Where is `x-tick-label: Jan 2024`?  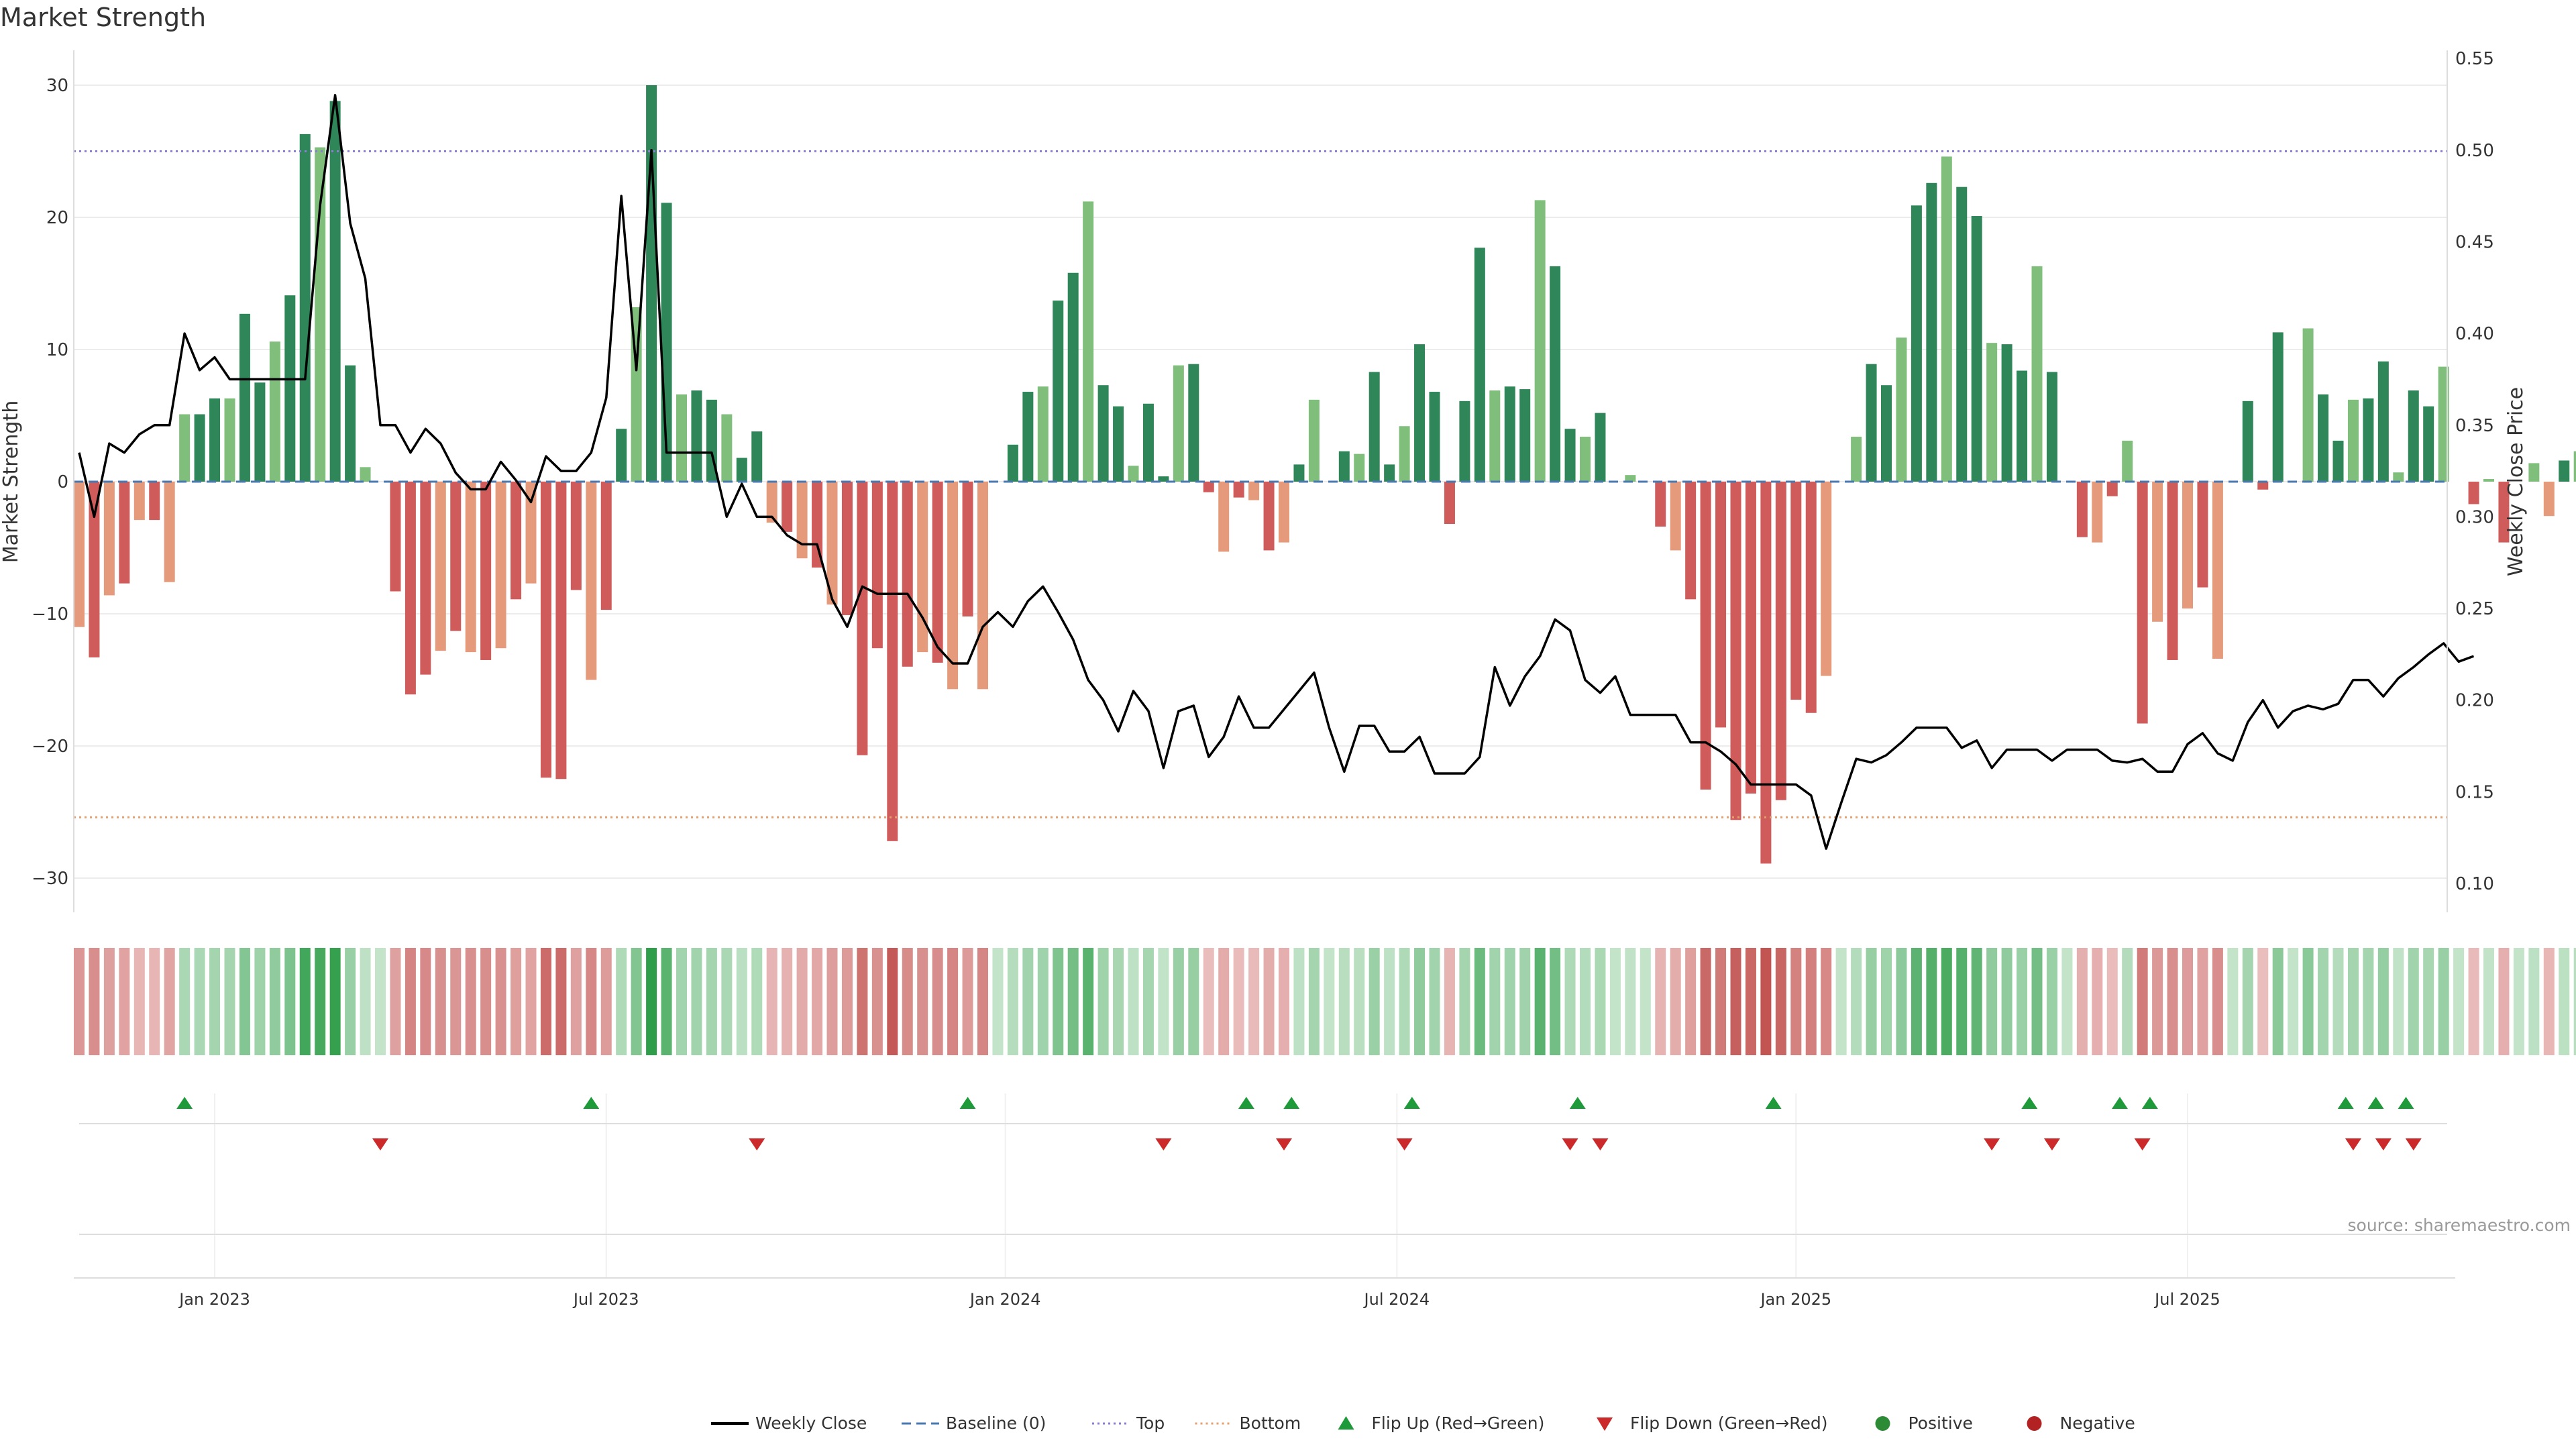
x-tick-label: Jan 2024 is located at coordinates (1005, 1299).